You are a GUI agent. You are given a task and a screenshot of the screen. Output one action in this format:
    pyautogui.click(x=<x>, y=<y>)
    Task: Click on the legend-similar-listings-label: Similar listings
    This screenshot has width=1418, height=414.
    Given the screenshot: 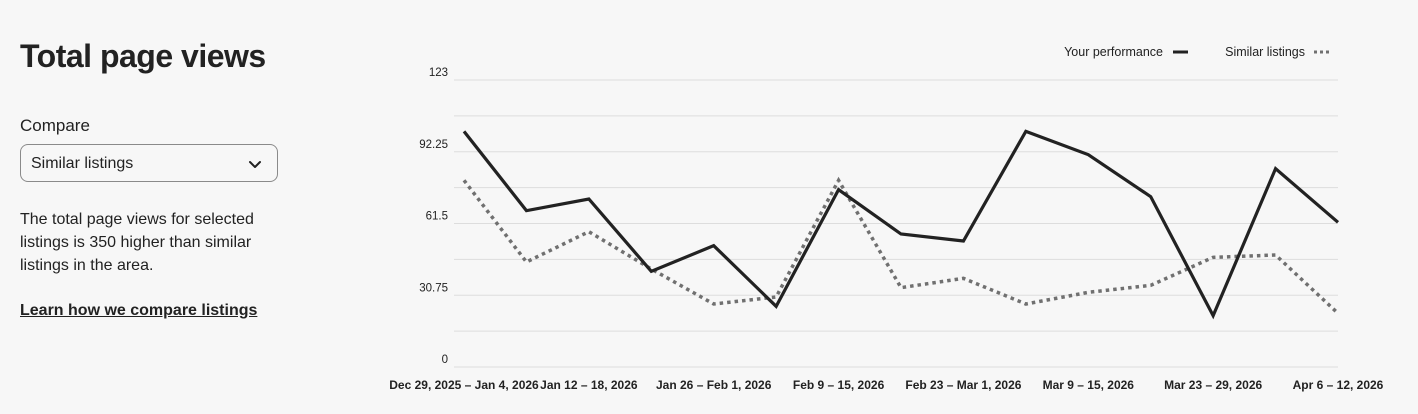 What is the action you would take?
    pyautogui.click(x=1265, y=52)
    